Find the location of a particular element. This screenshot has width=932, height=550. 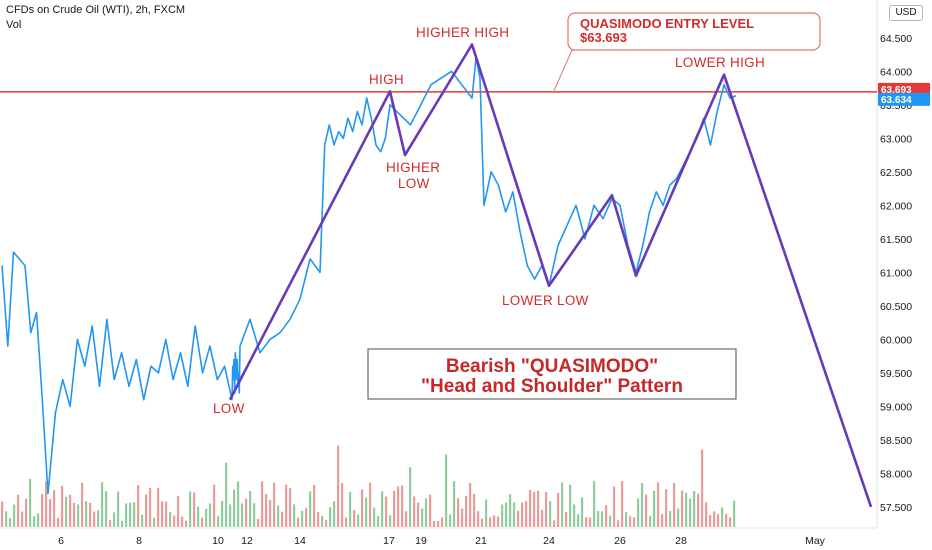

label-lower-low: LOWER LOW is located at coordinates (545, 300).